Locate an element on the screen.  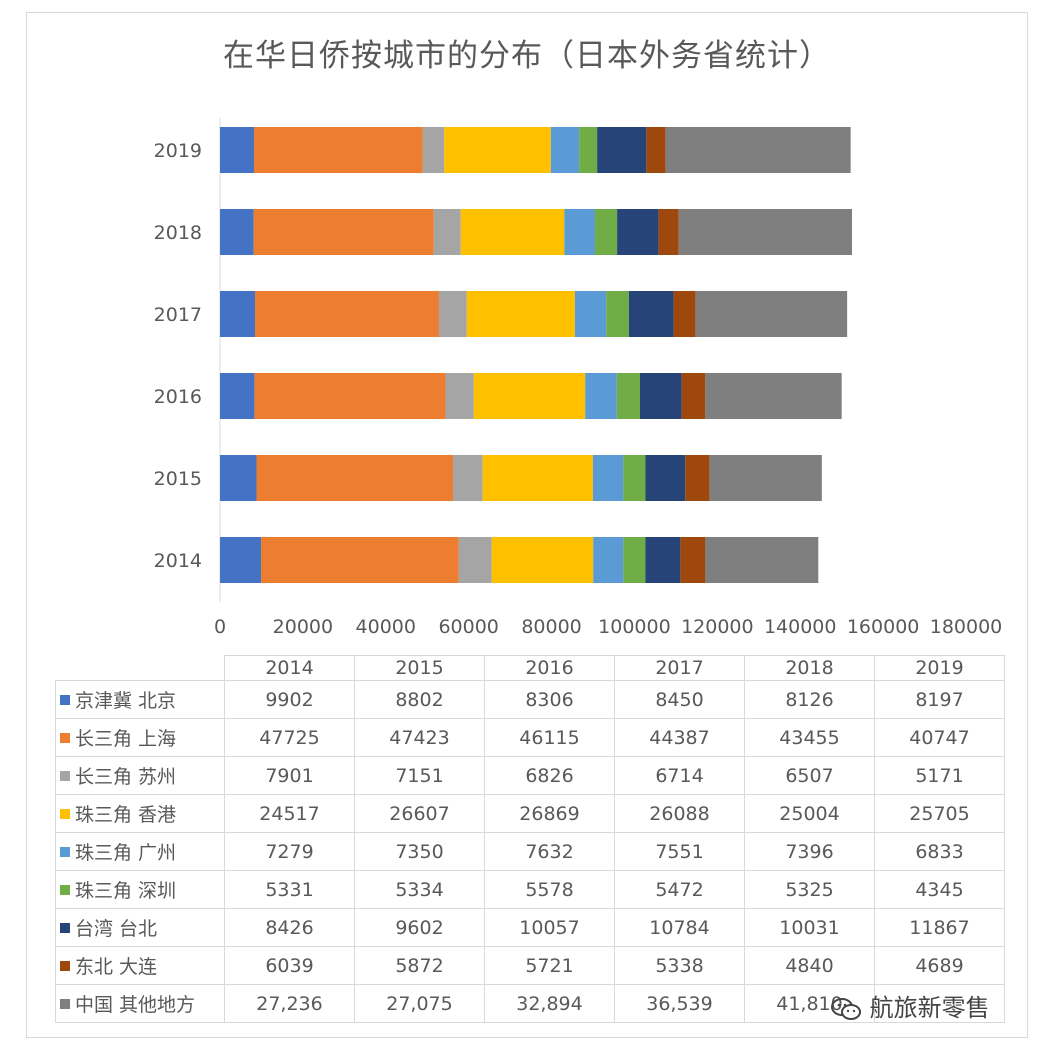
series-name: 台湾 台北 is located at coordinates (116, 929).